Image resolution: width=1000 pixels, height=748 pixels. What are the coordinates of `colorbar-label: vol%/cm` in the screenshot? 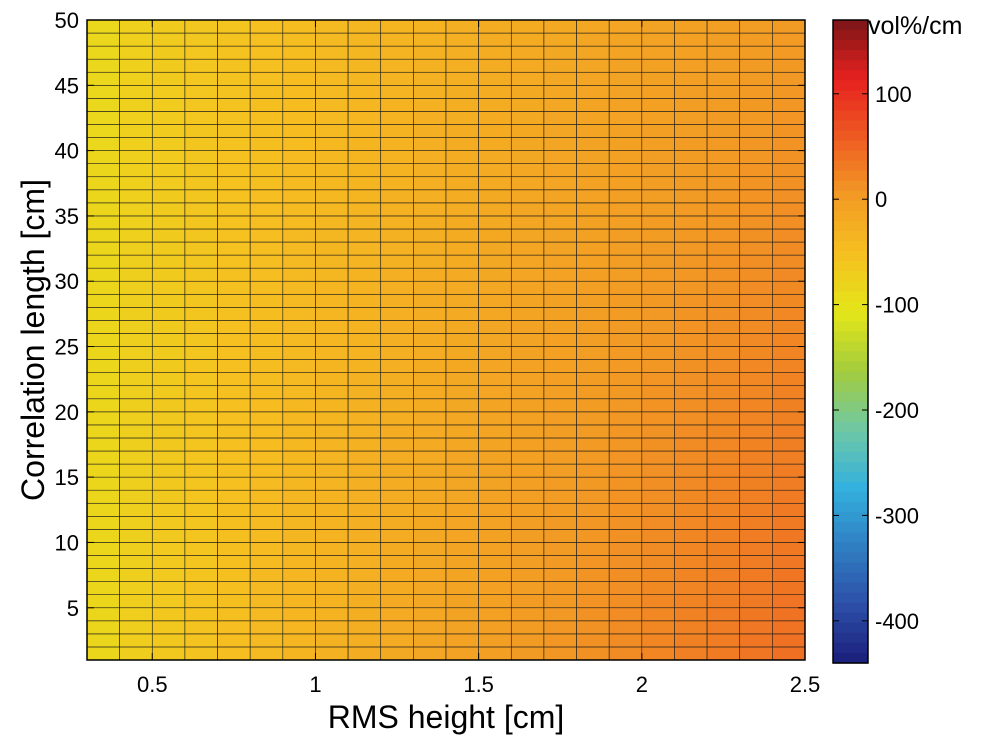 It's located at (915, 26).